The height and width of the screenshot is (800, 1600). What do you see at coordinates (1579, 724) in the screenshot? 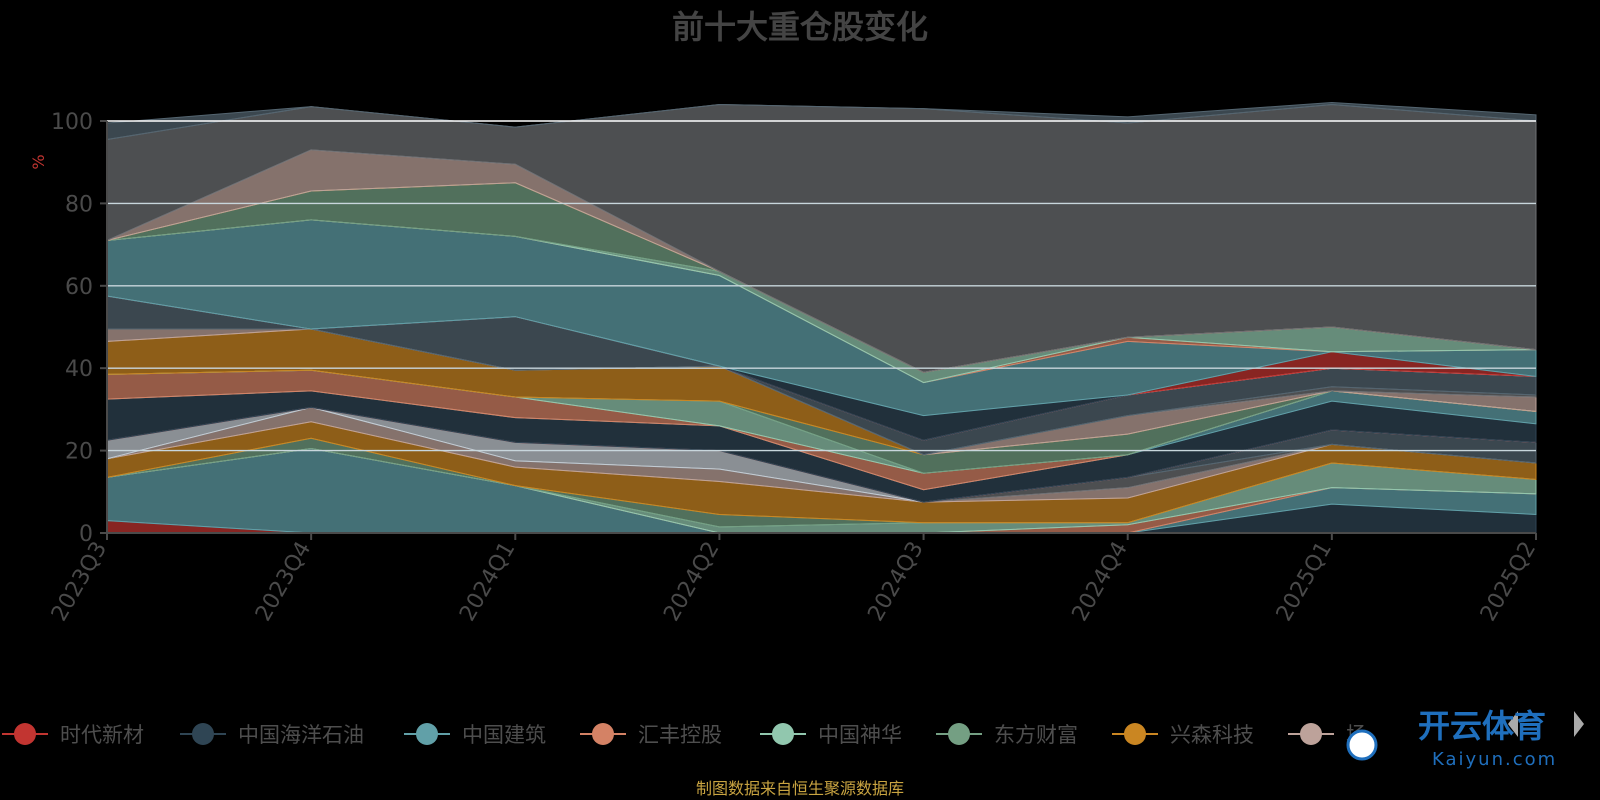
I see `triangle-right-icon` at bounding box center [1579, 724].